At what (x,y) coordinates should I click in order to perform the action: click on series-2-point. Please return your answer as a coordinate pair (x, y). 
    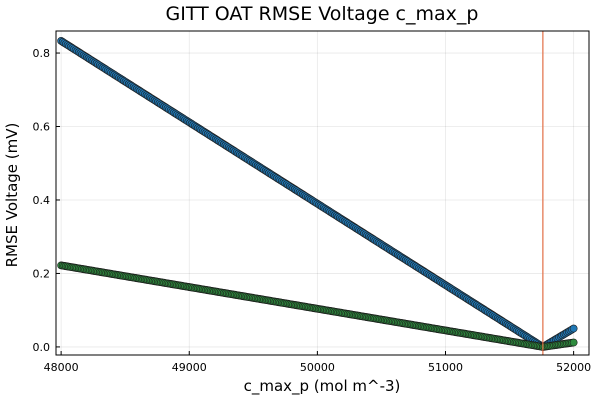
    Looking at the image, I should click on (573, 342).